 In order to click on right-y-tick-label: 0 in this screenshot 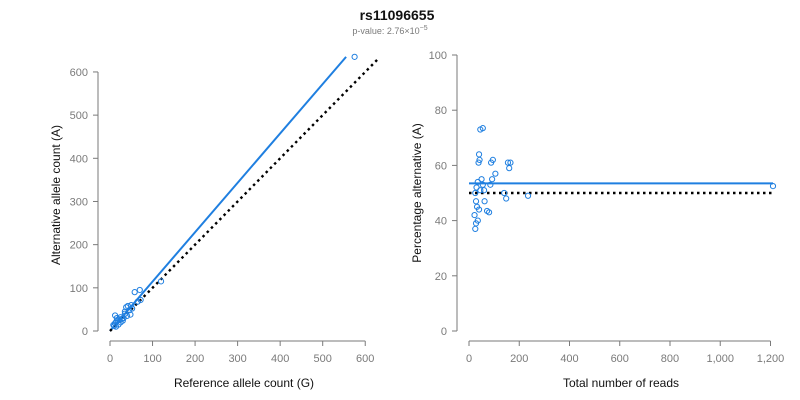, I will do `click(444, 332)`.